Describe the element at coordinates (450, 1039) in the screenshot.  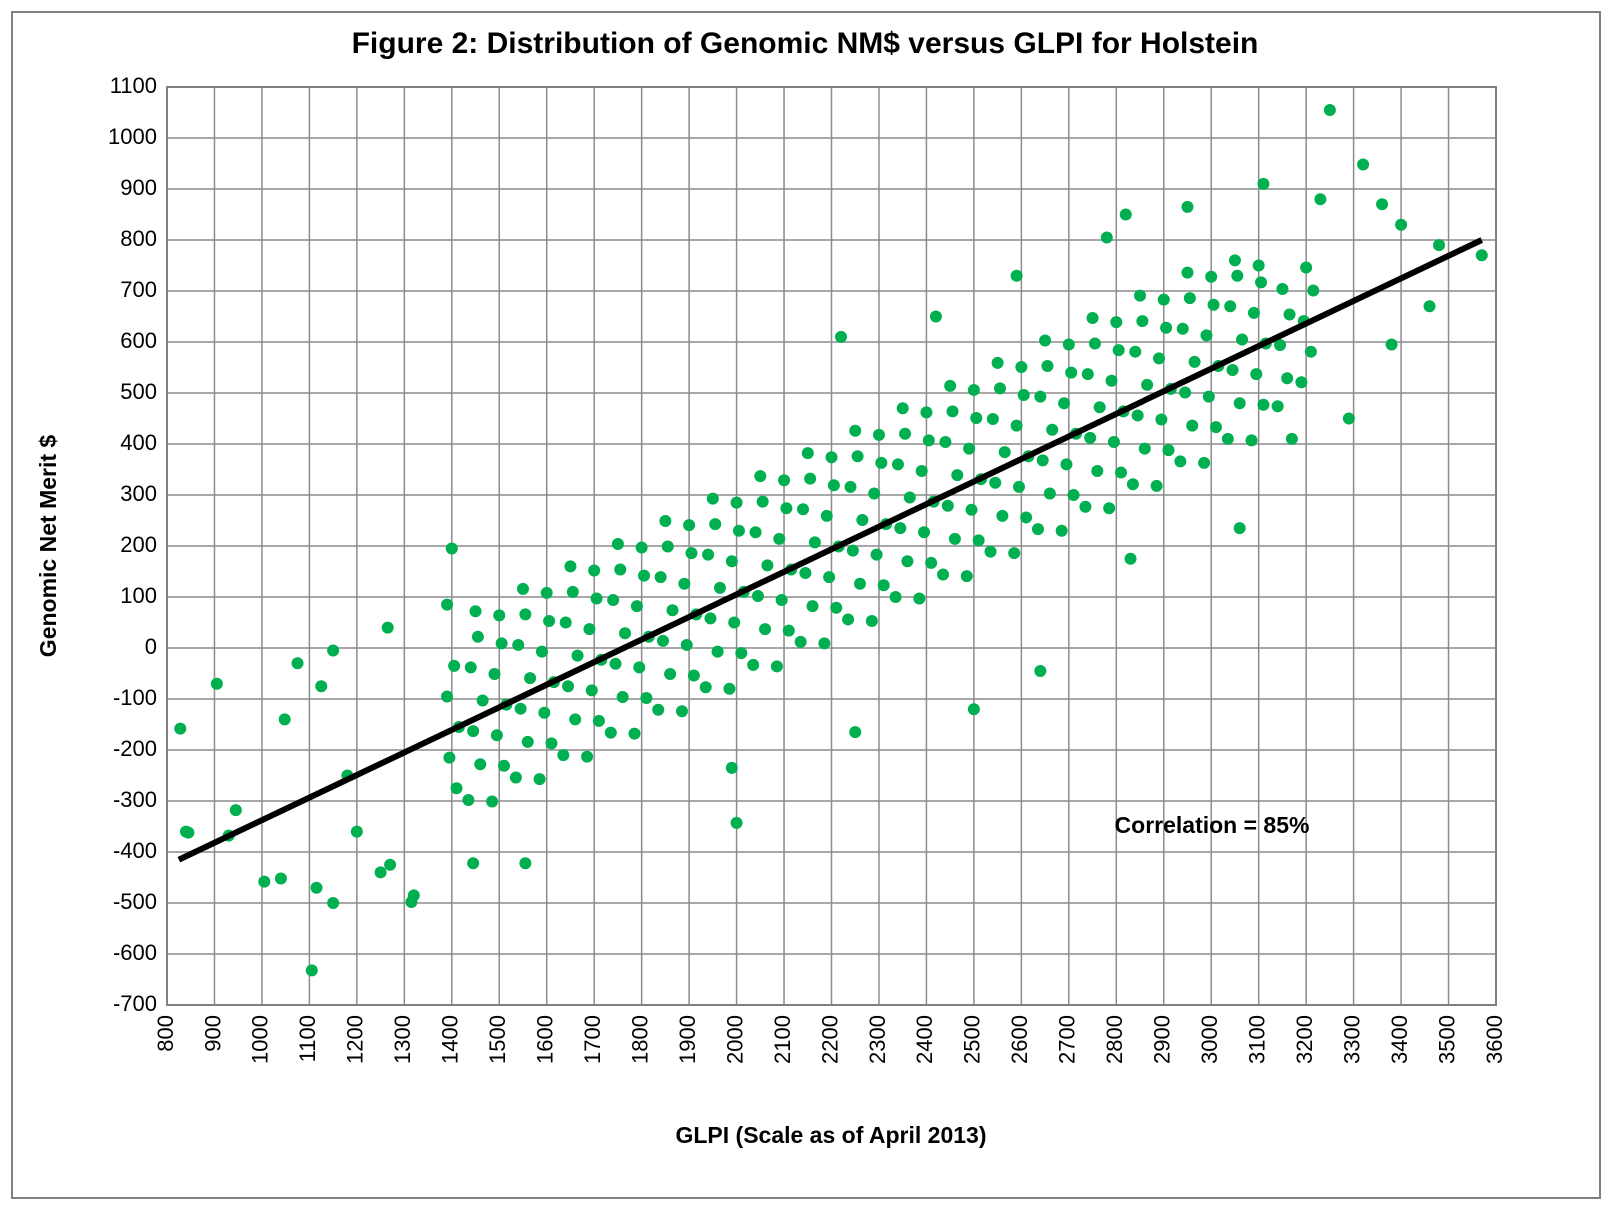
I see `x-tick-label: 1400` at that location.